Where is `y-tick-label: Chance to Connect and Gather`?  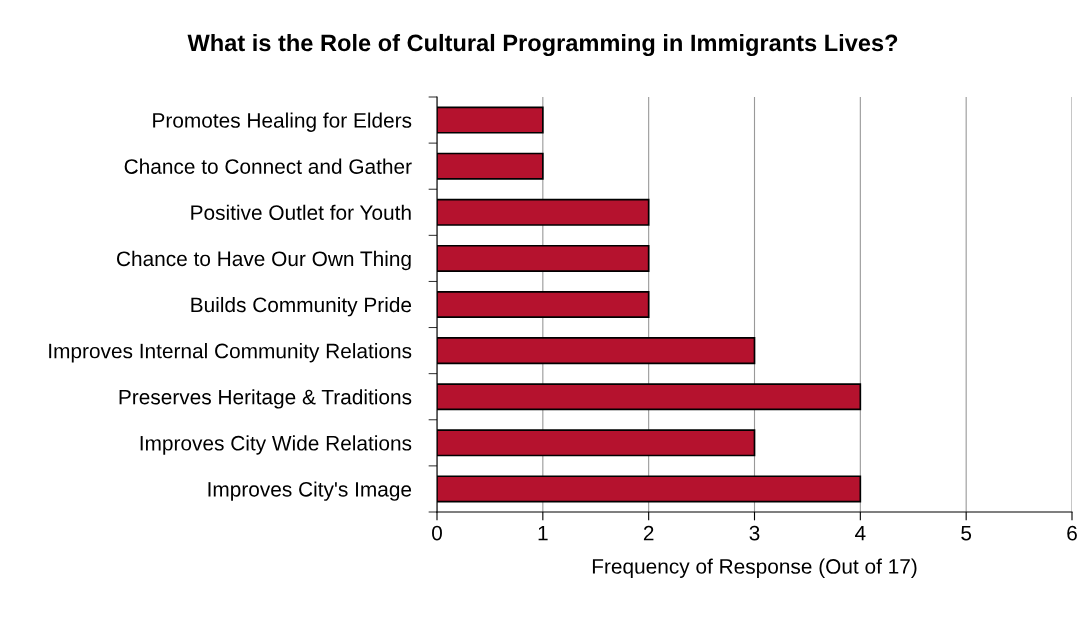 y-tick-label: Chance to Connect and Gather is located at coordinates (268, 166).